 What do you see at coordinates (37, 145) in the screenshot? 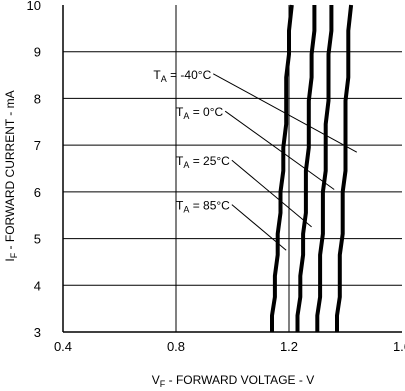
I see `y-tick-label-7: 7` at bounding box center [37, 145].